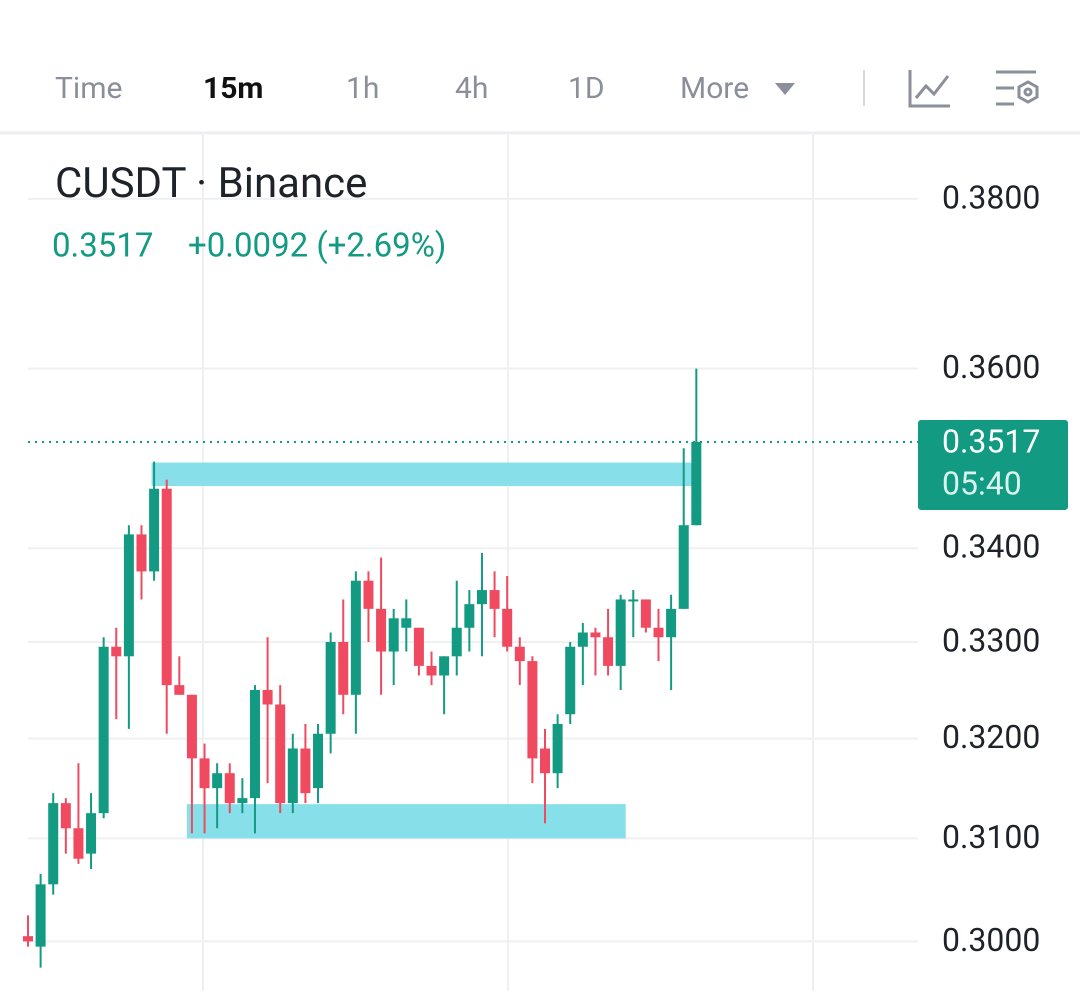  Describe the element at coordinates (211, 183) in the screenshot. I see `symbol-title: CUSDT · Binance` at that location.